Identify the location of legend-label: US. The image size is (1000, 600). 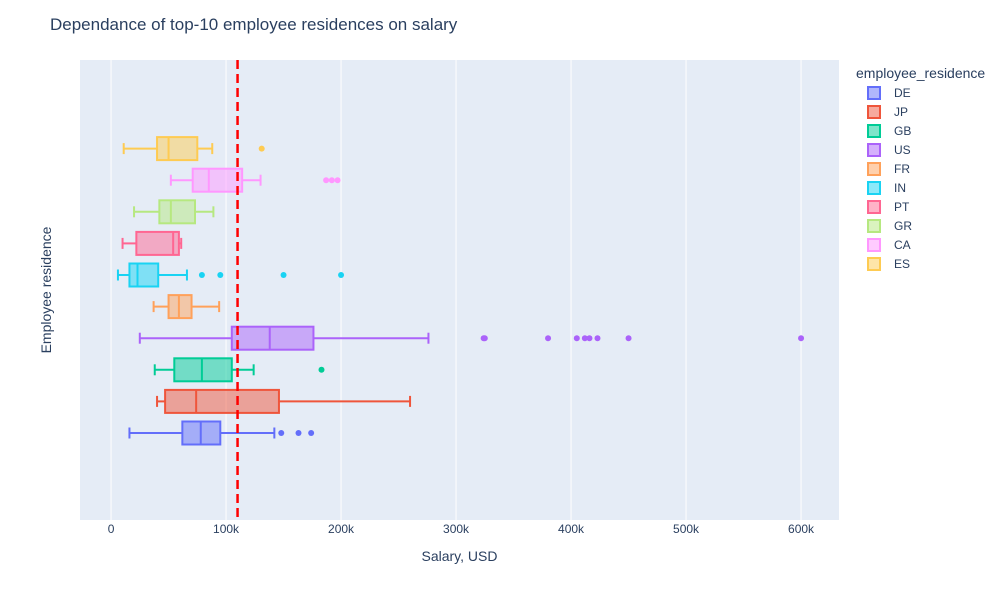
(902, 150).